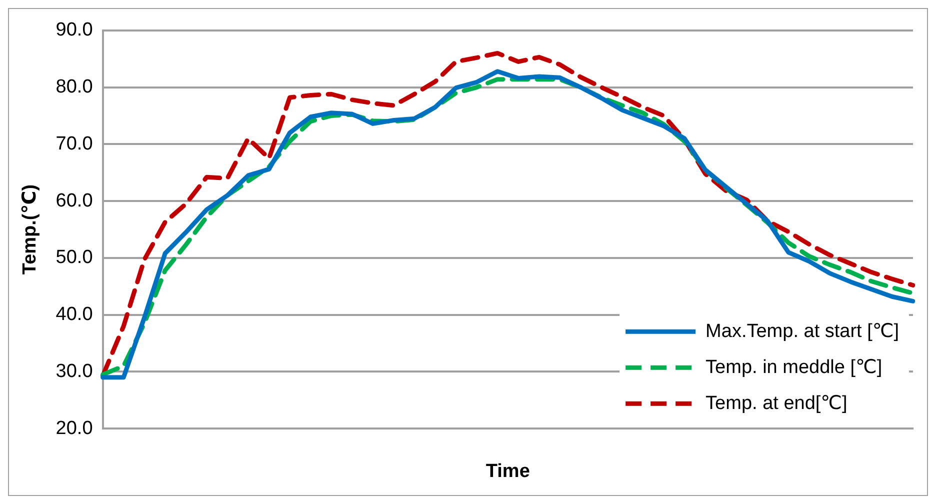 The height and width of the screenshot is (504, 936). Describe the element at coordinates (794, 367) in the screenshot. I see `legend-label: Temp. in meddle [℃]` at that location.